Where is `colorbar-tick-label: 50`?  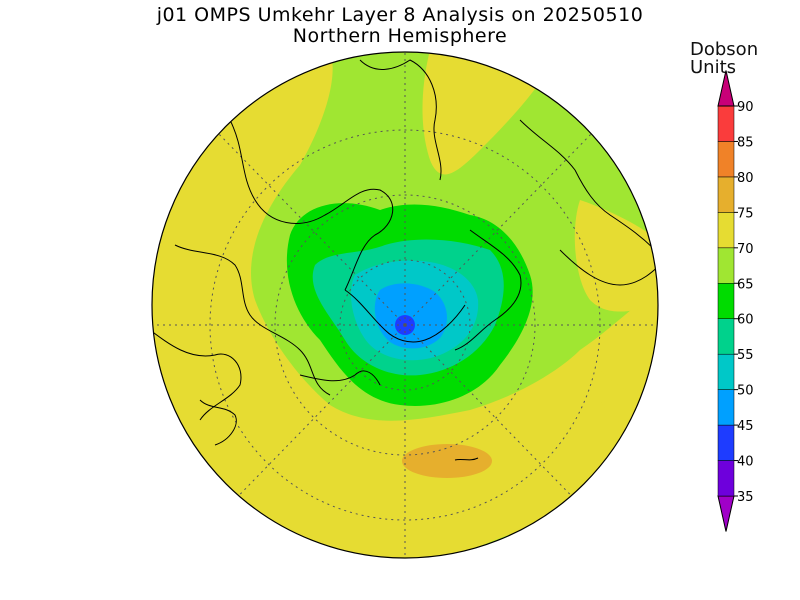
colorbar-tick-label: 50 is located at coordinates (745, 391).